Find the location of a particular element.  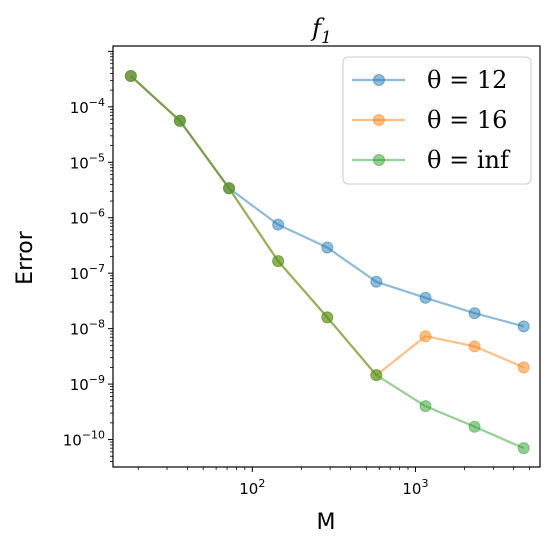

y-tick-label: 10⁻⁸ is located at coordinates (87, 328).